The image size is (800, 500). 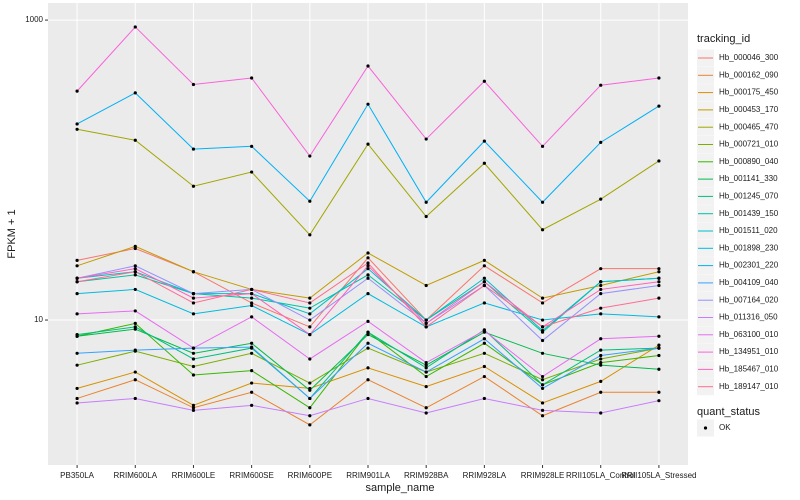 I want to click on x-tick-label: RRIM901LA, so click(x=368, y=475).